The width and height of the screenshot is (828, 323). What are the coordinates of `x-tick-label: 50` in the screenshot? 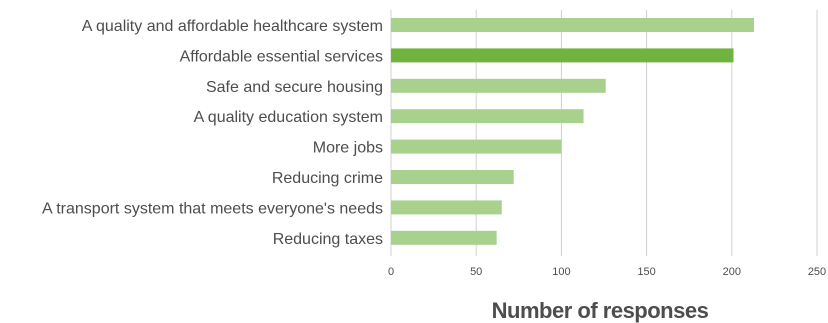 It's located at (476, 272).